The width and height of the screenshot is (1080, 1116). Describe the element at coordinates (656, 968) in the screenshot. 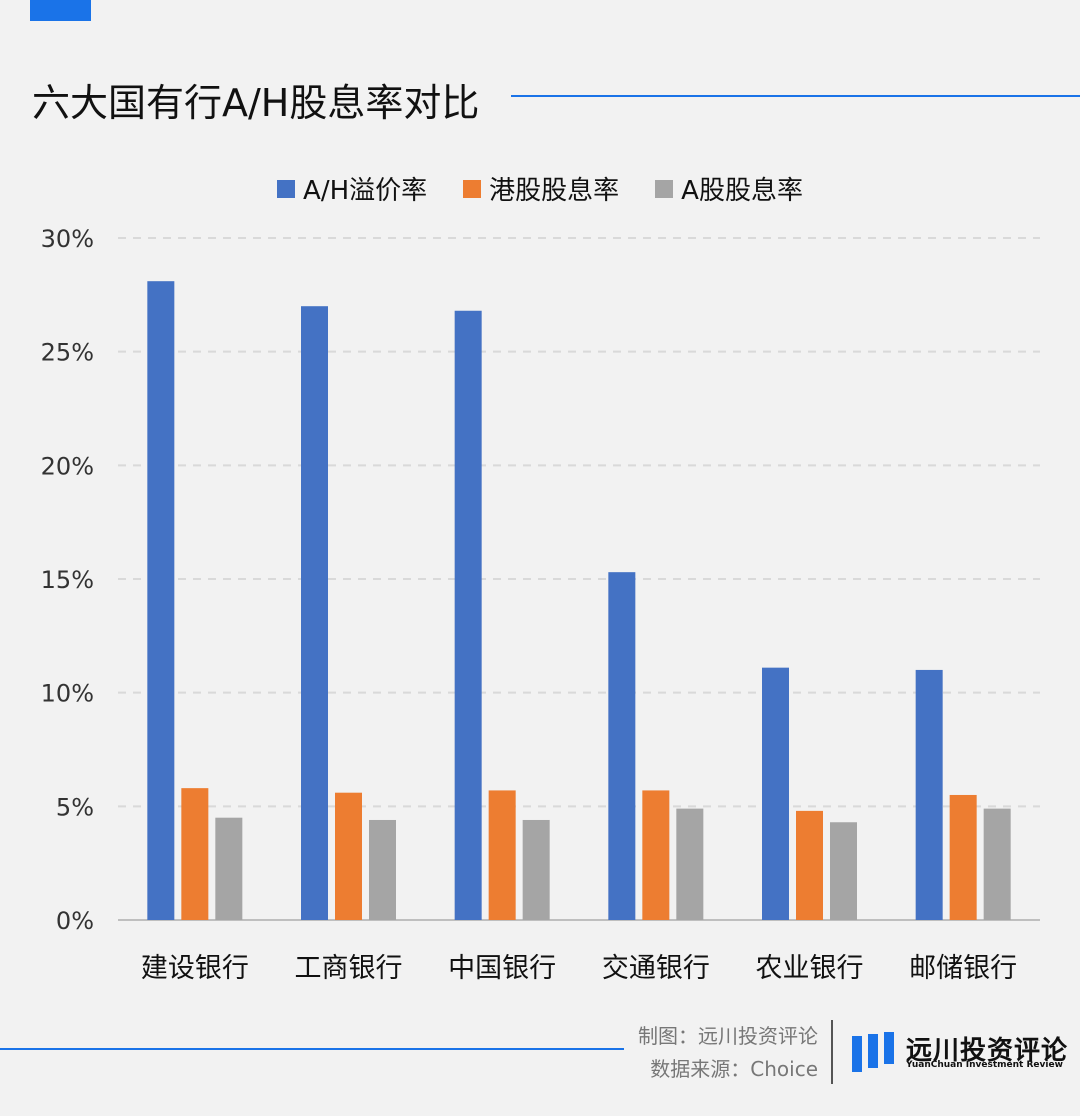

I see `x-tick-label: 交通银行` at that location.